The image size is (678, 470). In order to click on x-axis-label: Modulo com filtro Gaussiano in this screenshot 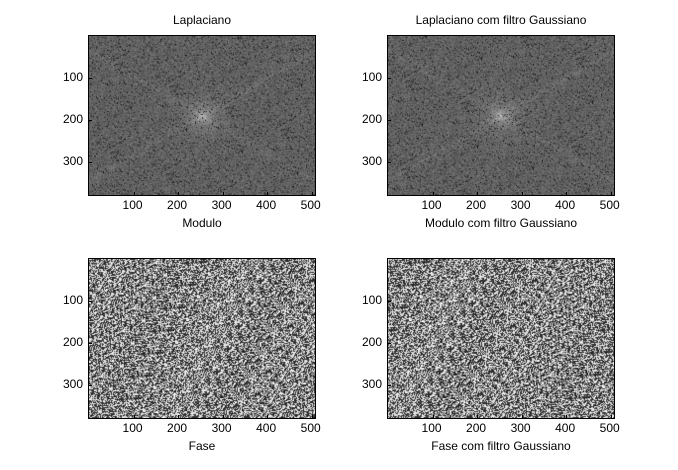, I will do `click(501, 223)`.